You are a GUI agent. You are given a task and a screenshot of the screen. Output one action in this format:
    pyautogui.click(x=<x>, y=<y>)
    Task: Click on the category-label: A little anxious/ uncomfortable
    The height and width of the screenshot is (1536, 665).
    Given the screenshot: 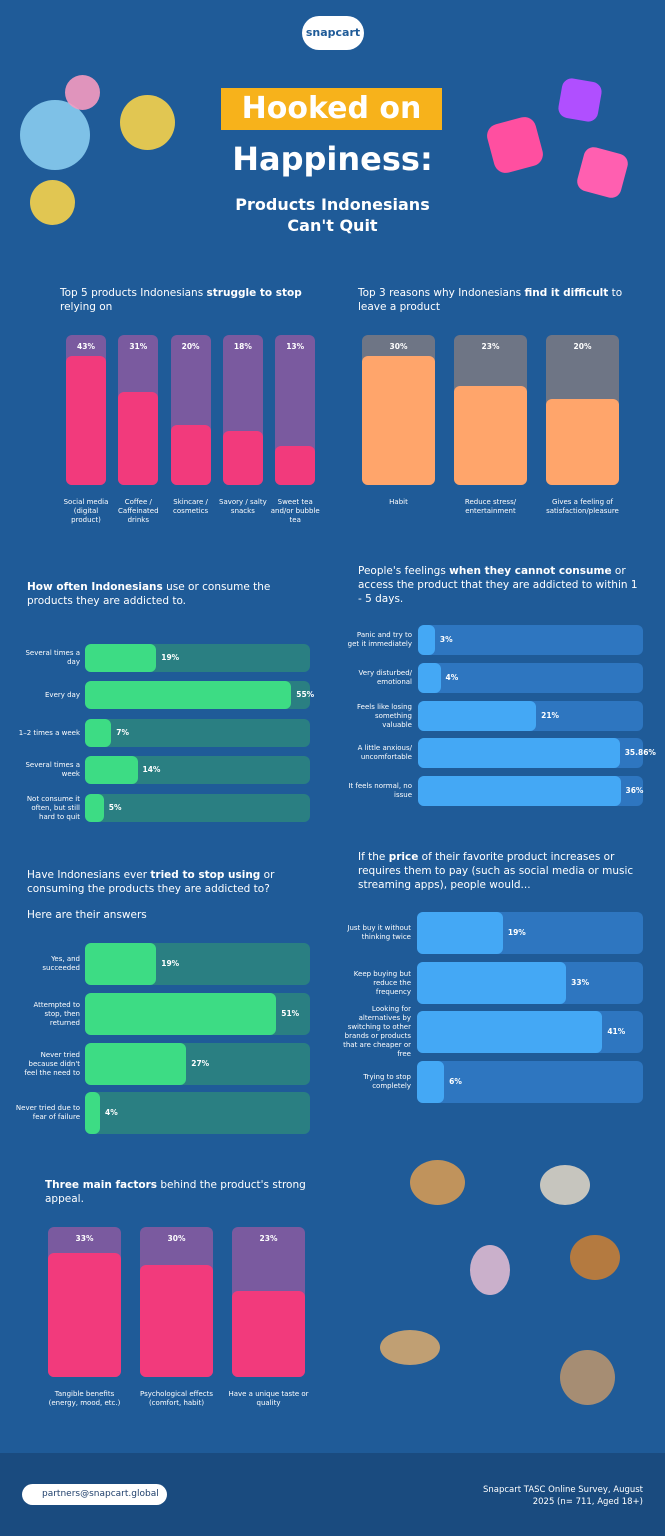 What is the action you would take?
    pyautogui.click(x=384, y=752)
    